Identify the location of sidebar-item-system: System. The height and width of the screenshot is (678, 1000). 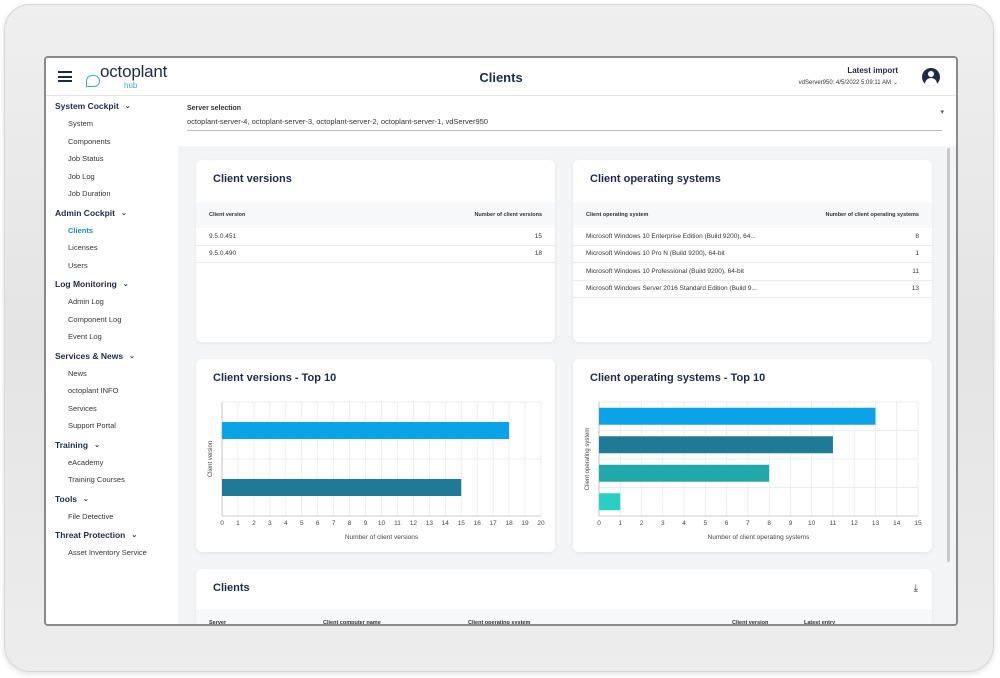
(81, 123).